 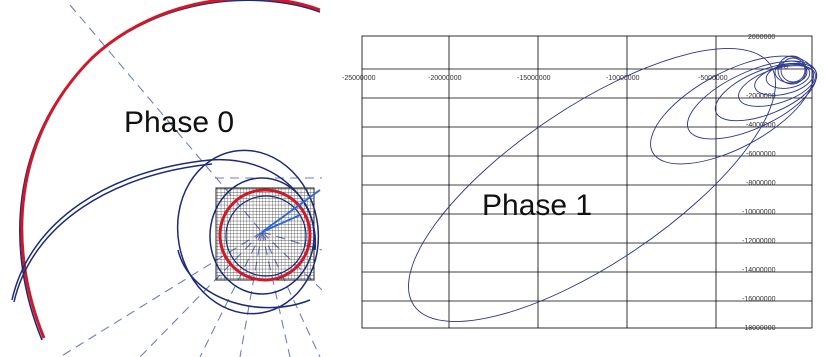 I want to click on y-tick-label: 0, so click(x=786, y=67).